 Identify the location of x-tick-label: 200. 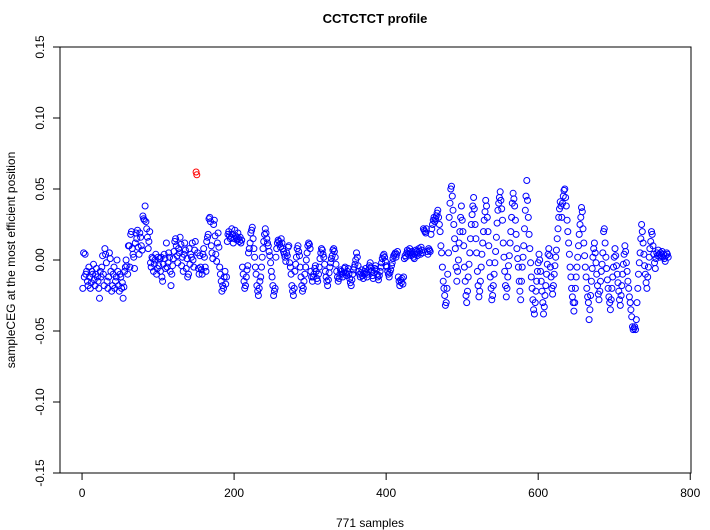
(234, 493).